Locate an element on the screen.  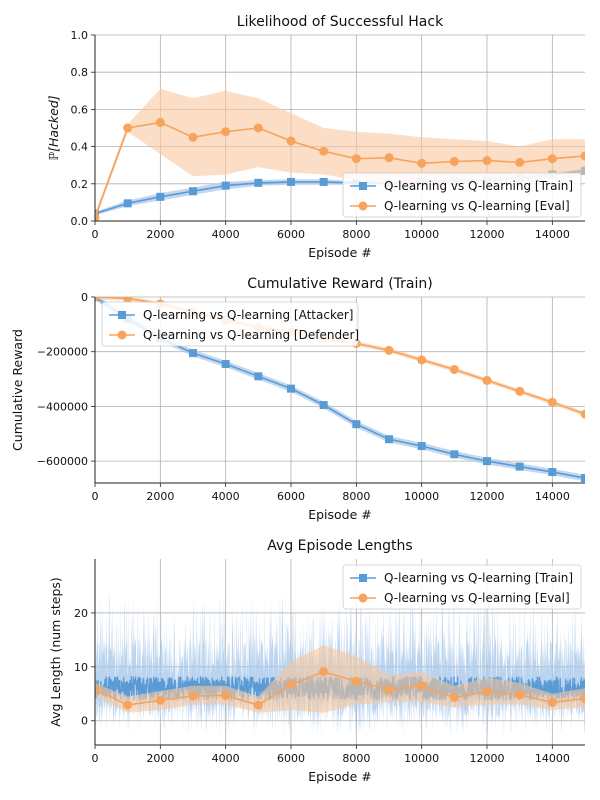
y-tick-label: 0.8 is located at coordinates (80, 72).